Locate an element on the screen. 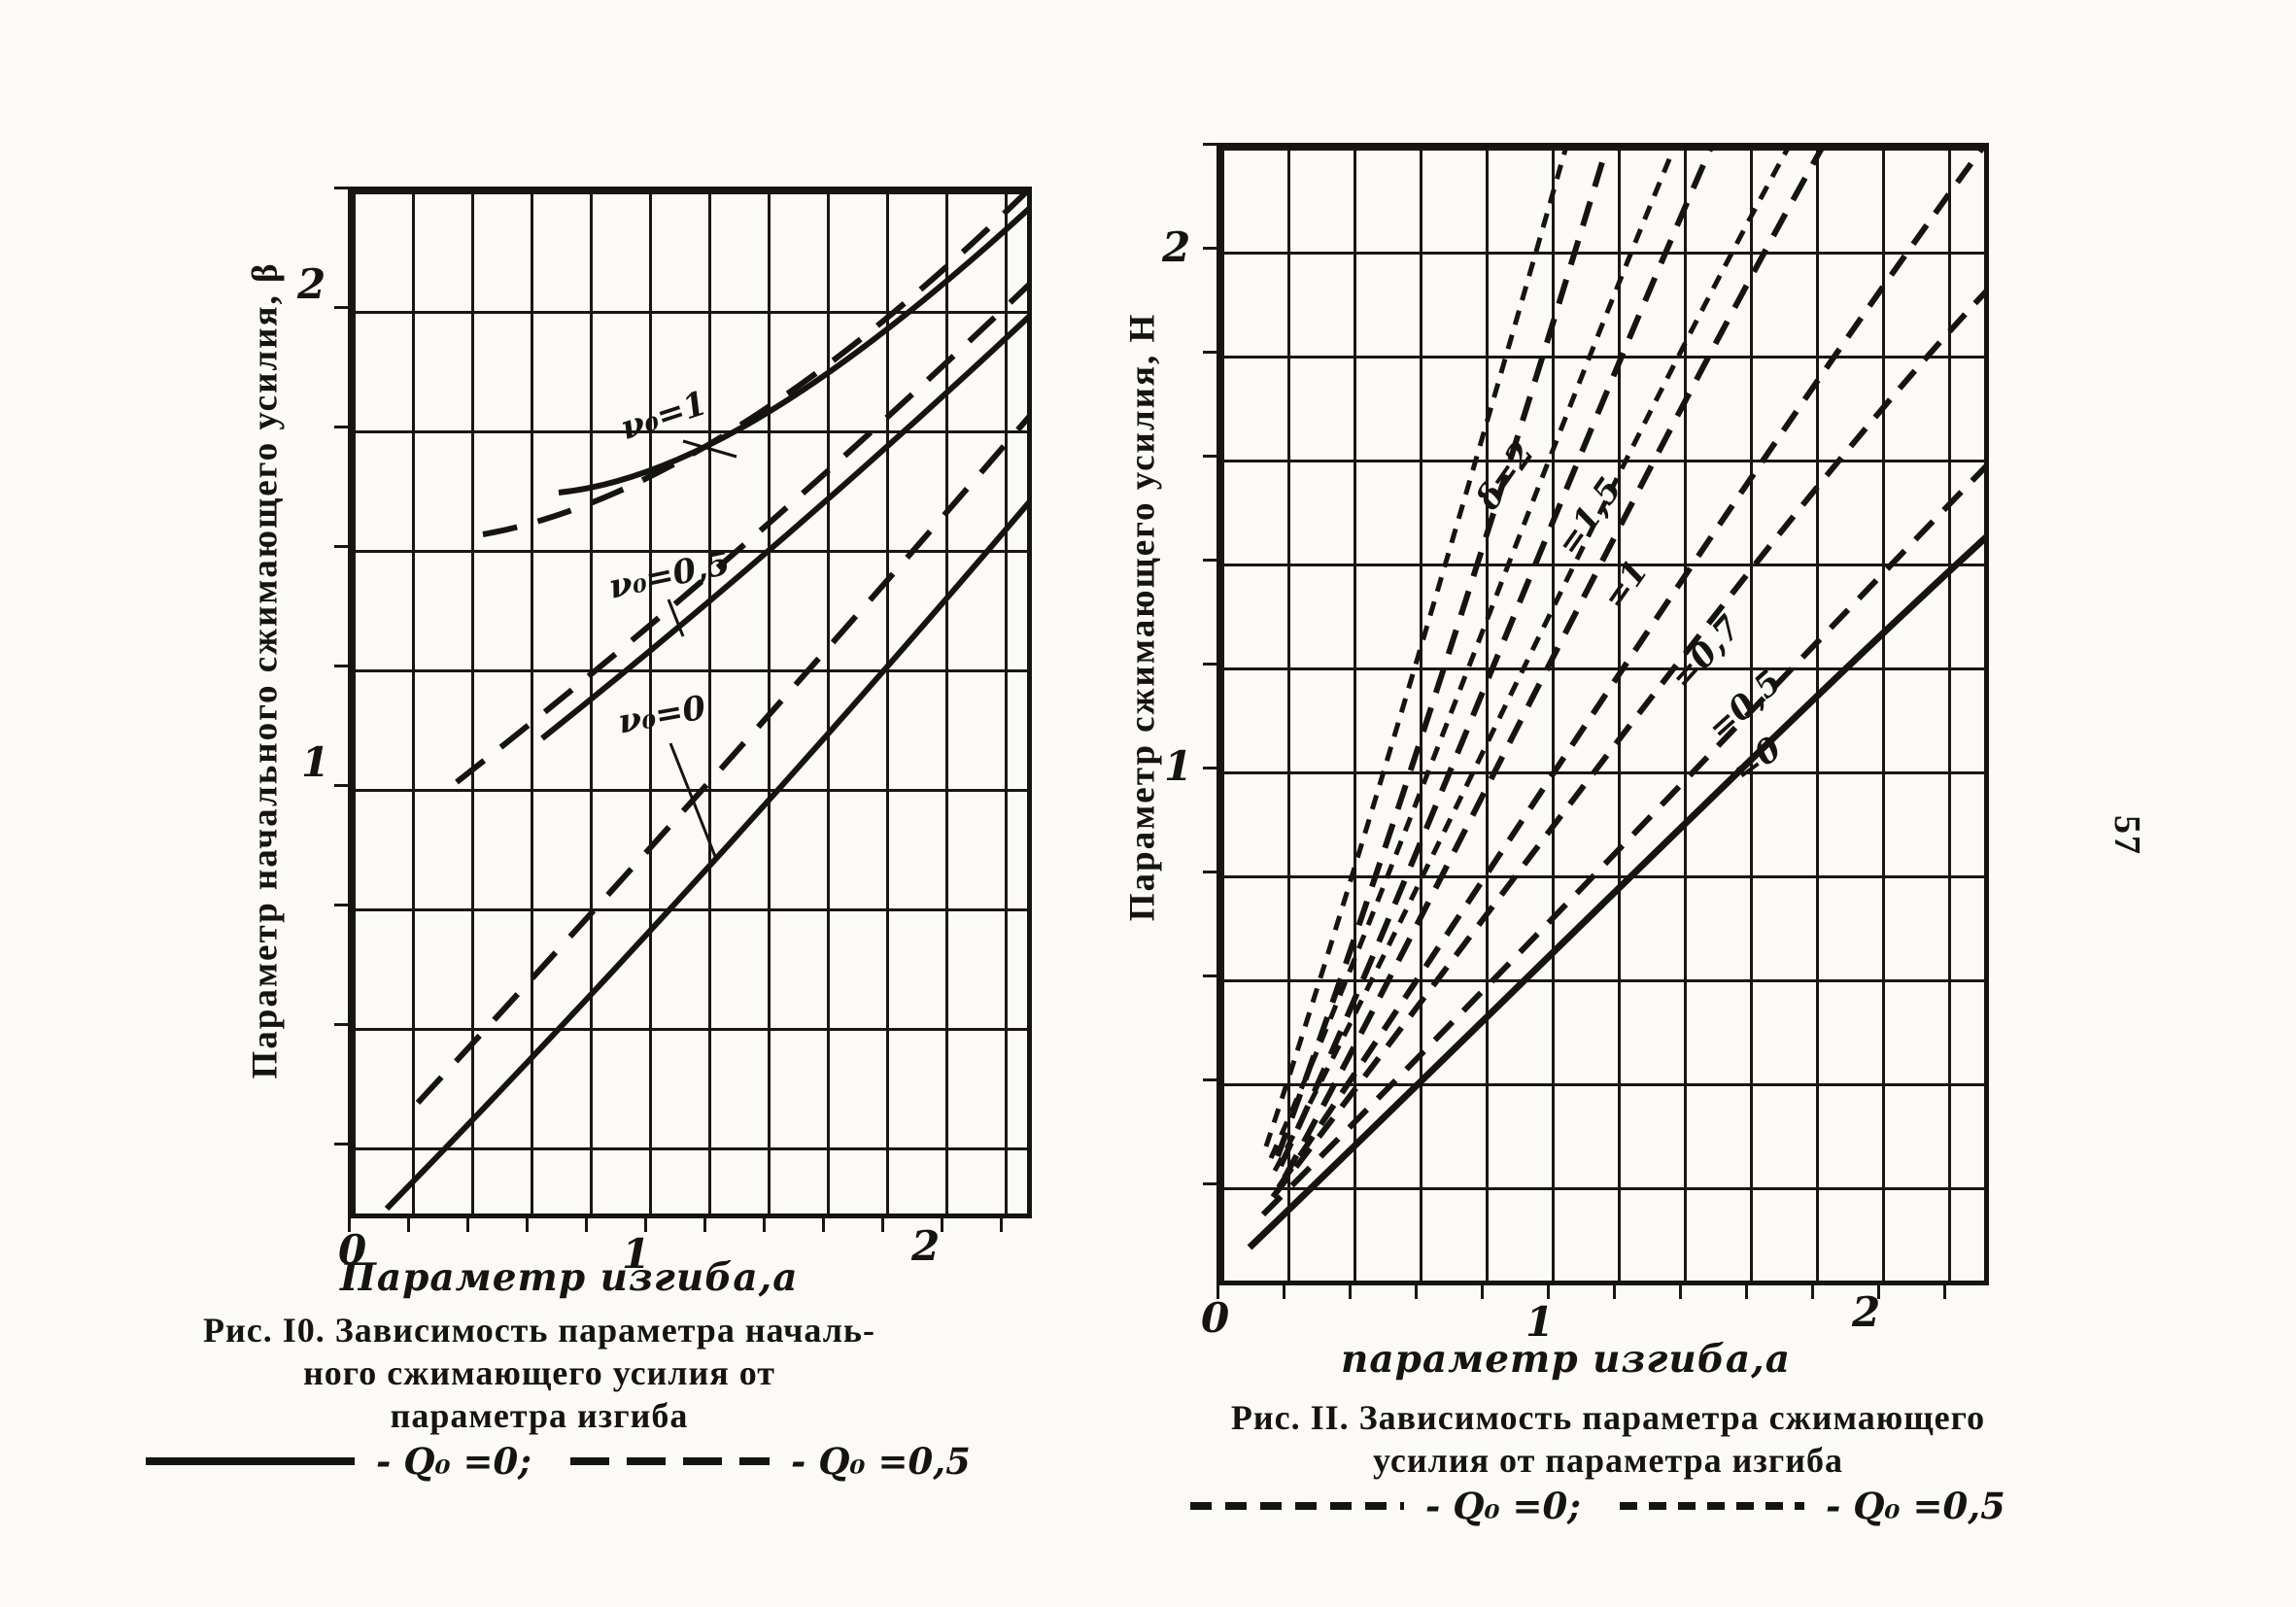  fig10-legend: - Q₀ =0; - Q₀ =0,5 is located at coordinates (558, 1461).